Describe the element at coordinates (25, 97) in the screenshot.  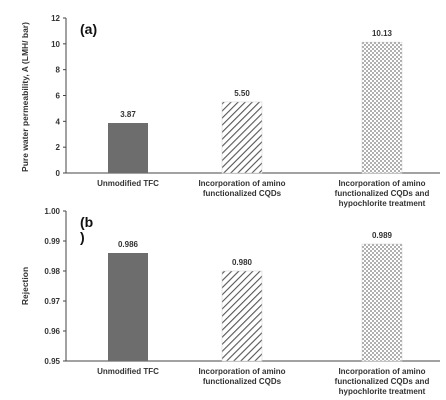
I see `y-axis-label: Pure water permeability, A (LMH/ bar)` at that location.